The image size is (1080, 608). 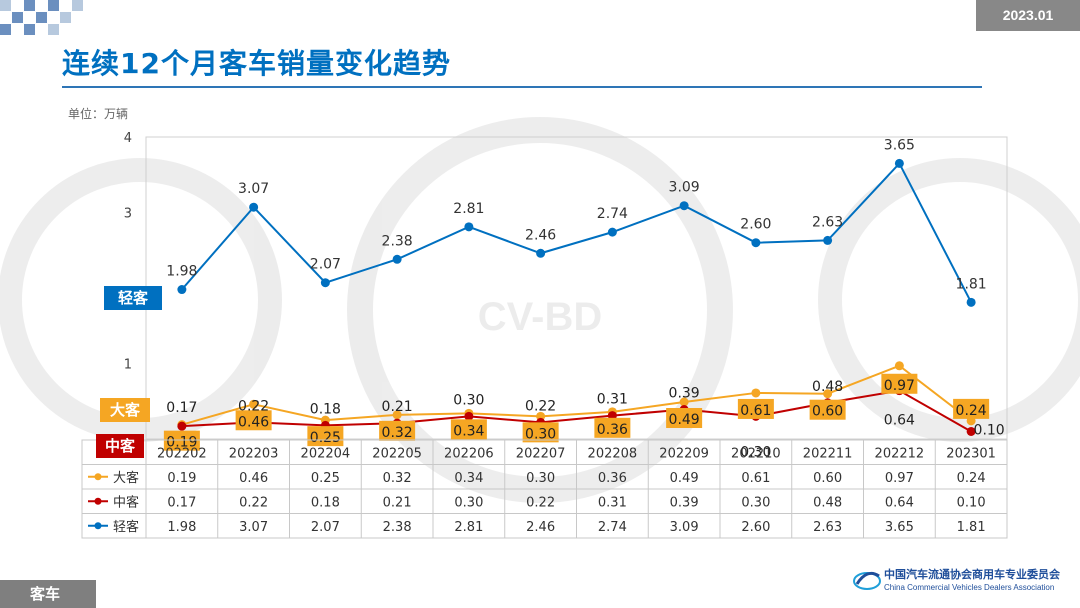 What do you see at coordinates (755, 478) in the screenshot?
I see `table-cell: 0.61` at bounding box center [755, 478].